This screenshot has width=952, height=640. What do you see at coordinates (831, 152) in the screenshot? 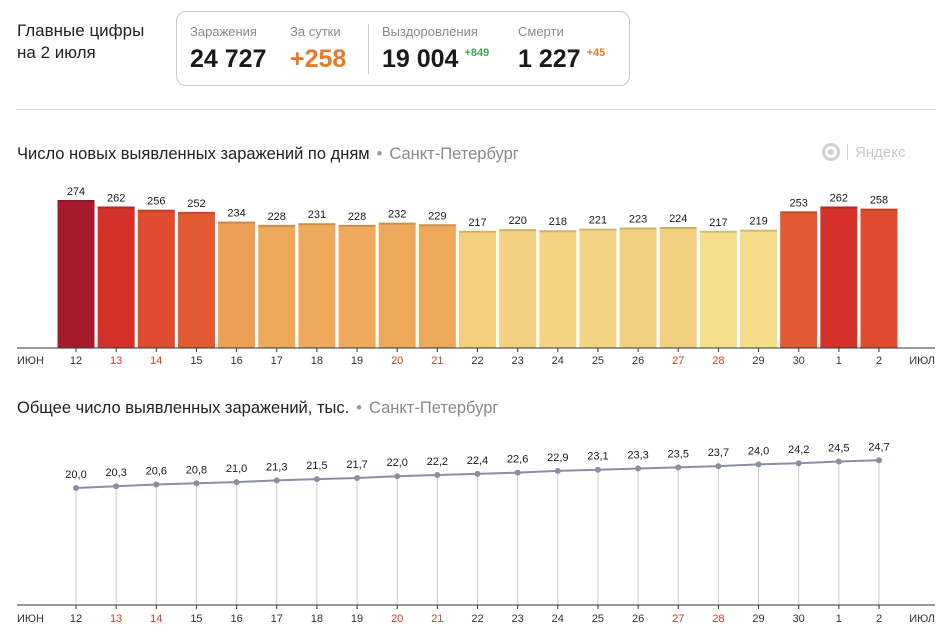
I see `yandex-logo-icon` at bounding box center [831, 152].